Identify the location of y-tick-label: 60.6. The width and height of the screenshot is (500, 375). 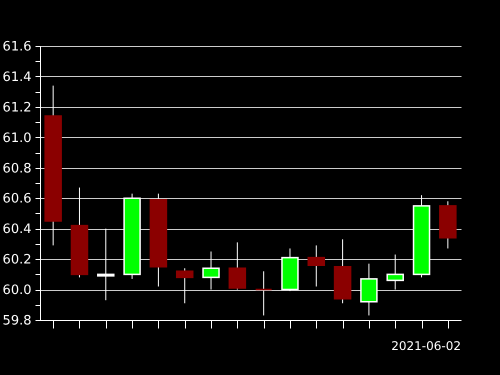
(17, 199).